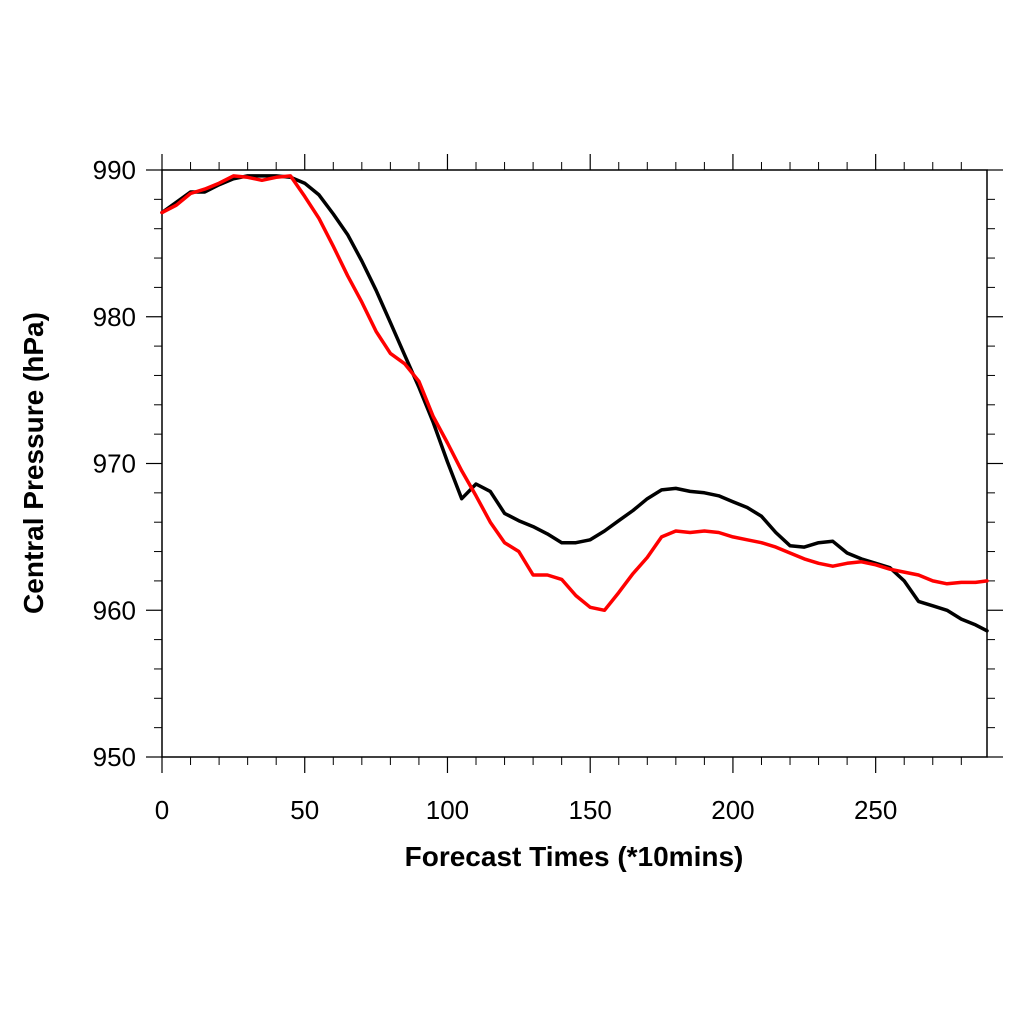  Describe the element at coordinates (590, 810) in the screenshot. I see `x-tick-label: 150` at that location.